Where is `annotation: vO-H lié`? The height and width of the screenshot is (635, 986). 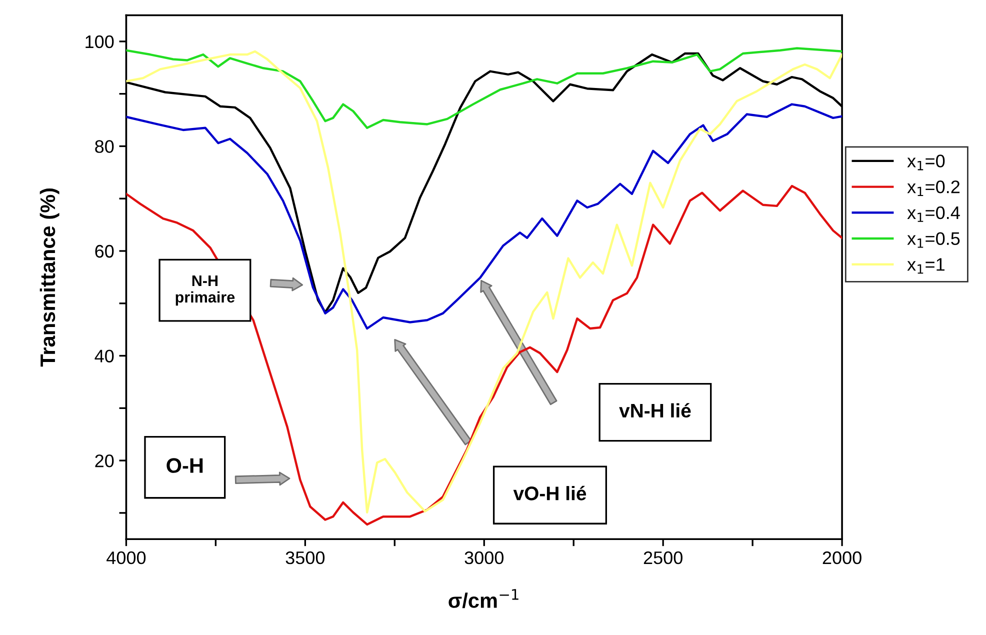 annotation: vO-H lié is located at coordinates (549, 493).